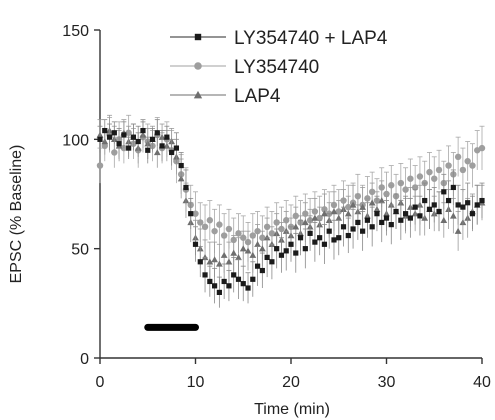 The height and width of the screenshot is (420, 495). Describe the element at coordinates (75, 140) in the screenshot. I see `y-tick-label: 100` at that location.